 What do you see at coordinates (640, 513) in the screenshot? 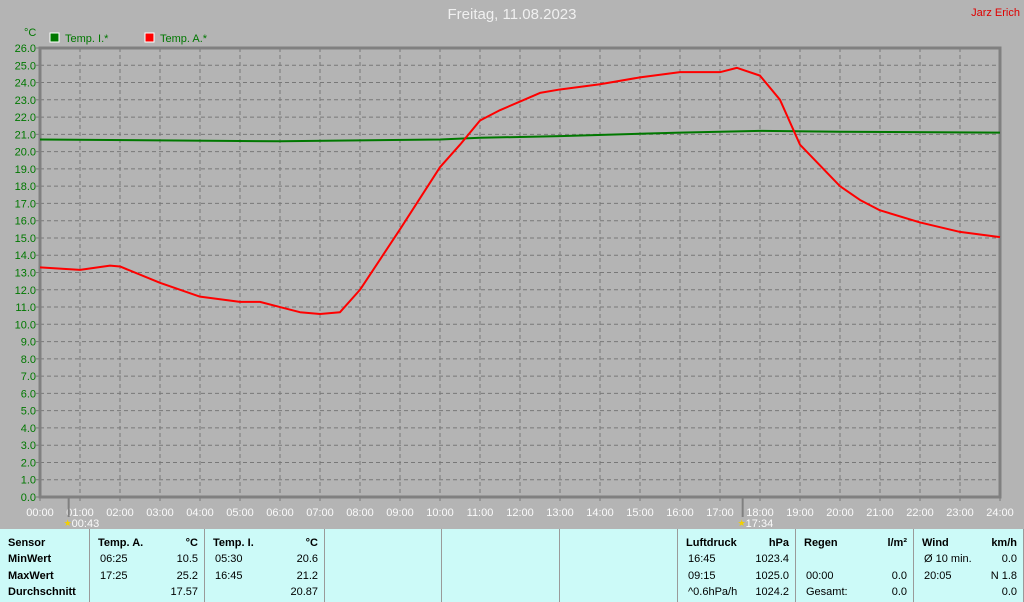
I see `x-tick-label: 15:00` at bounding box center [640, 513].